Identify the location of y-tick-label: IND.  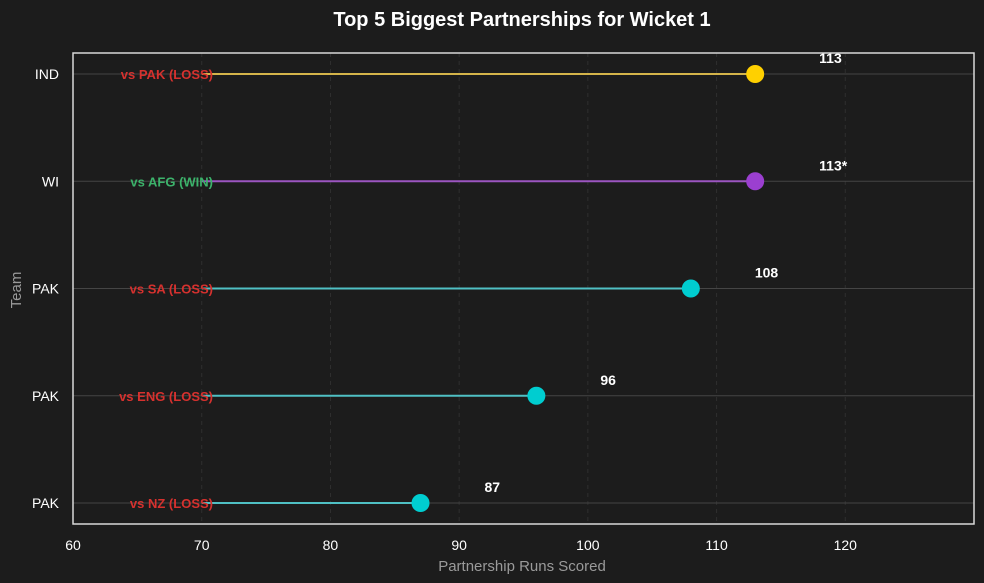
(47, 74).